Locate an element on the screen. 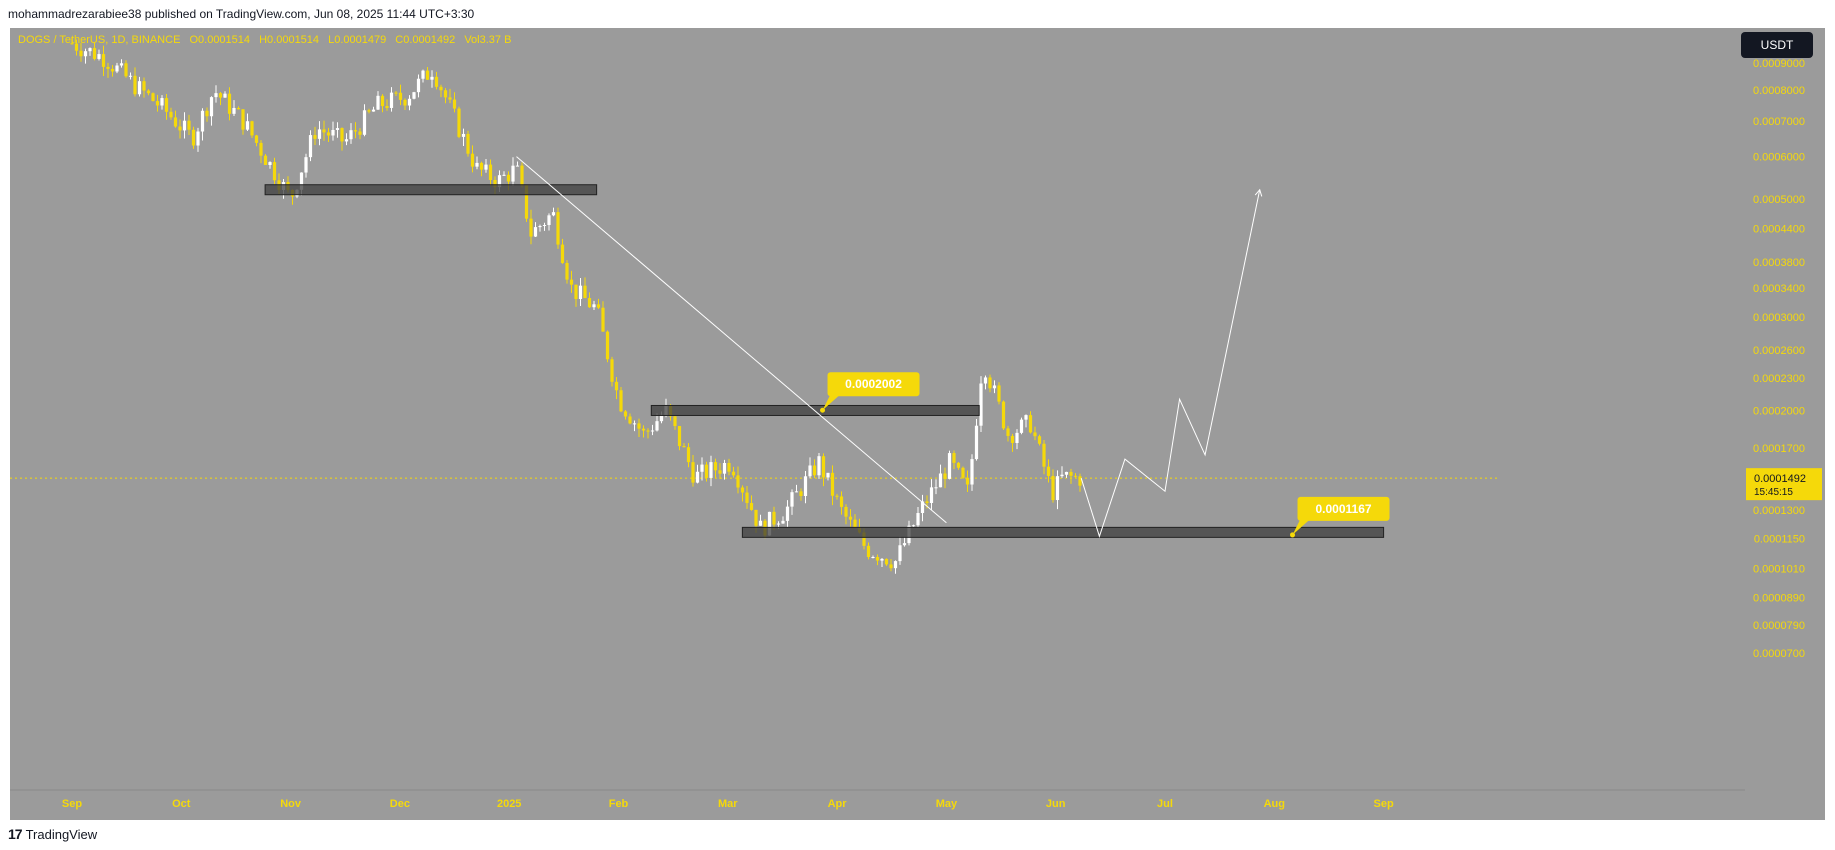 The width and height of the screenshot is (1835, 850). support-resistance-zone is located at coordinates (431, 190).